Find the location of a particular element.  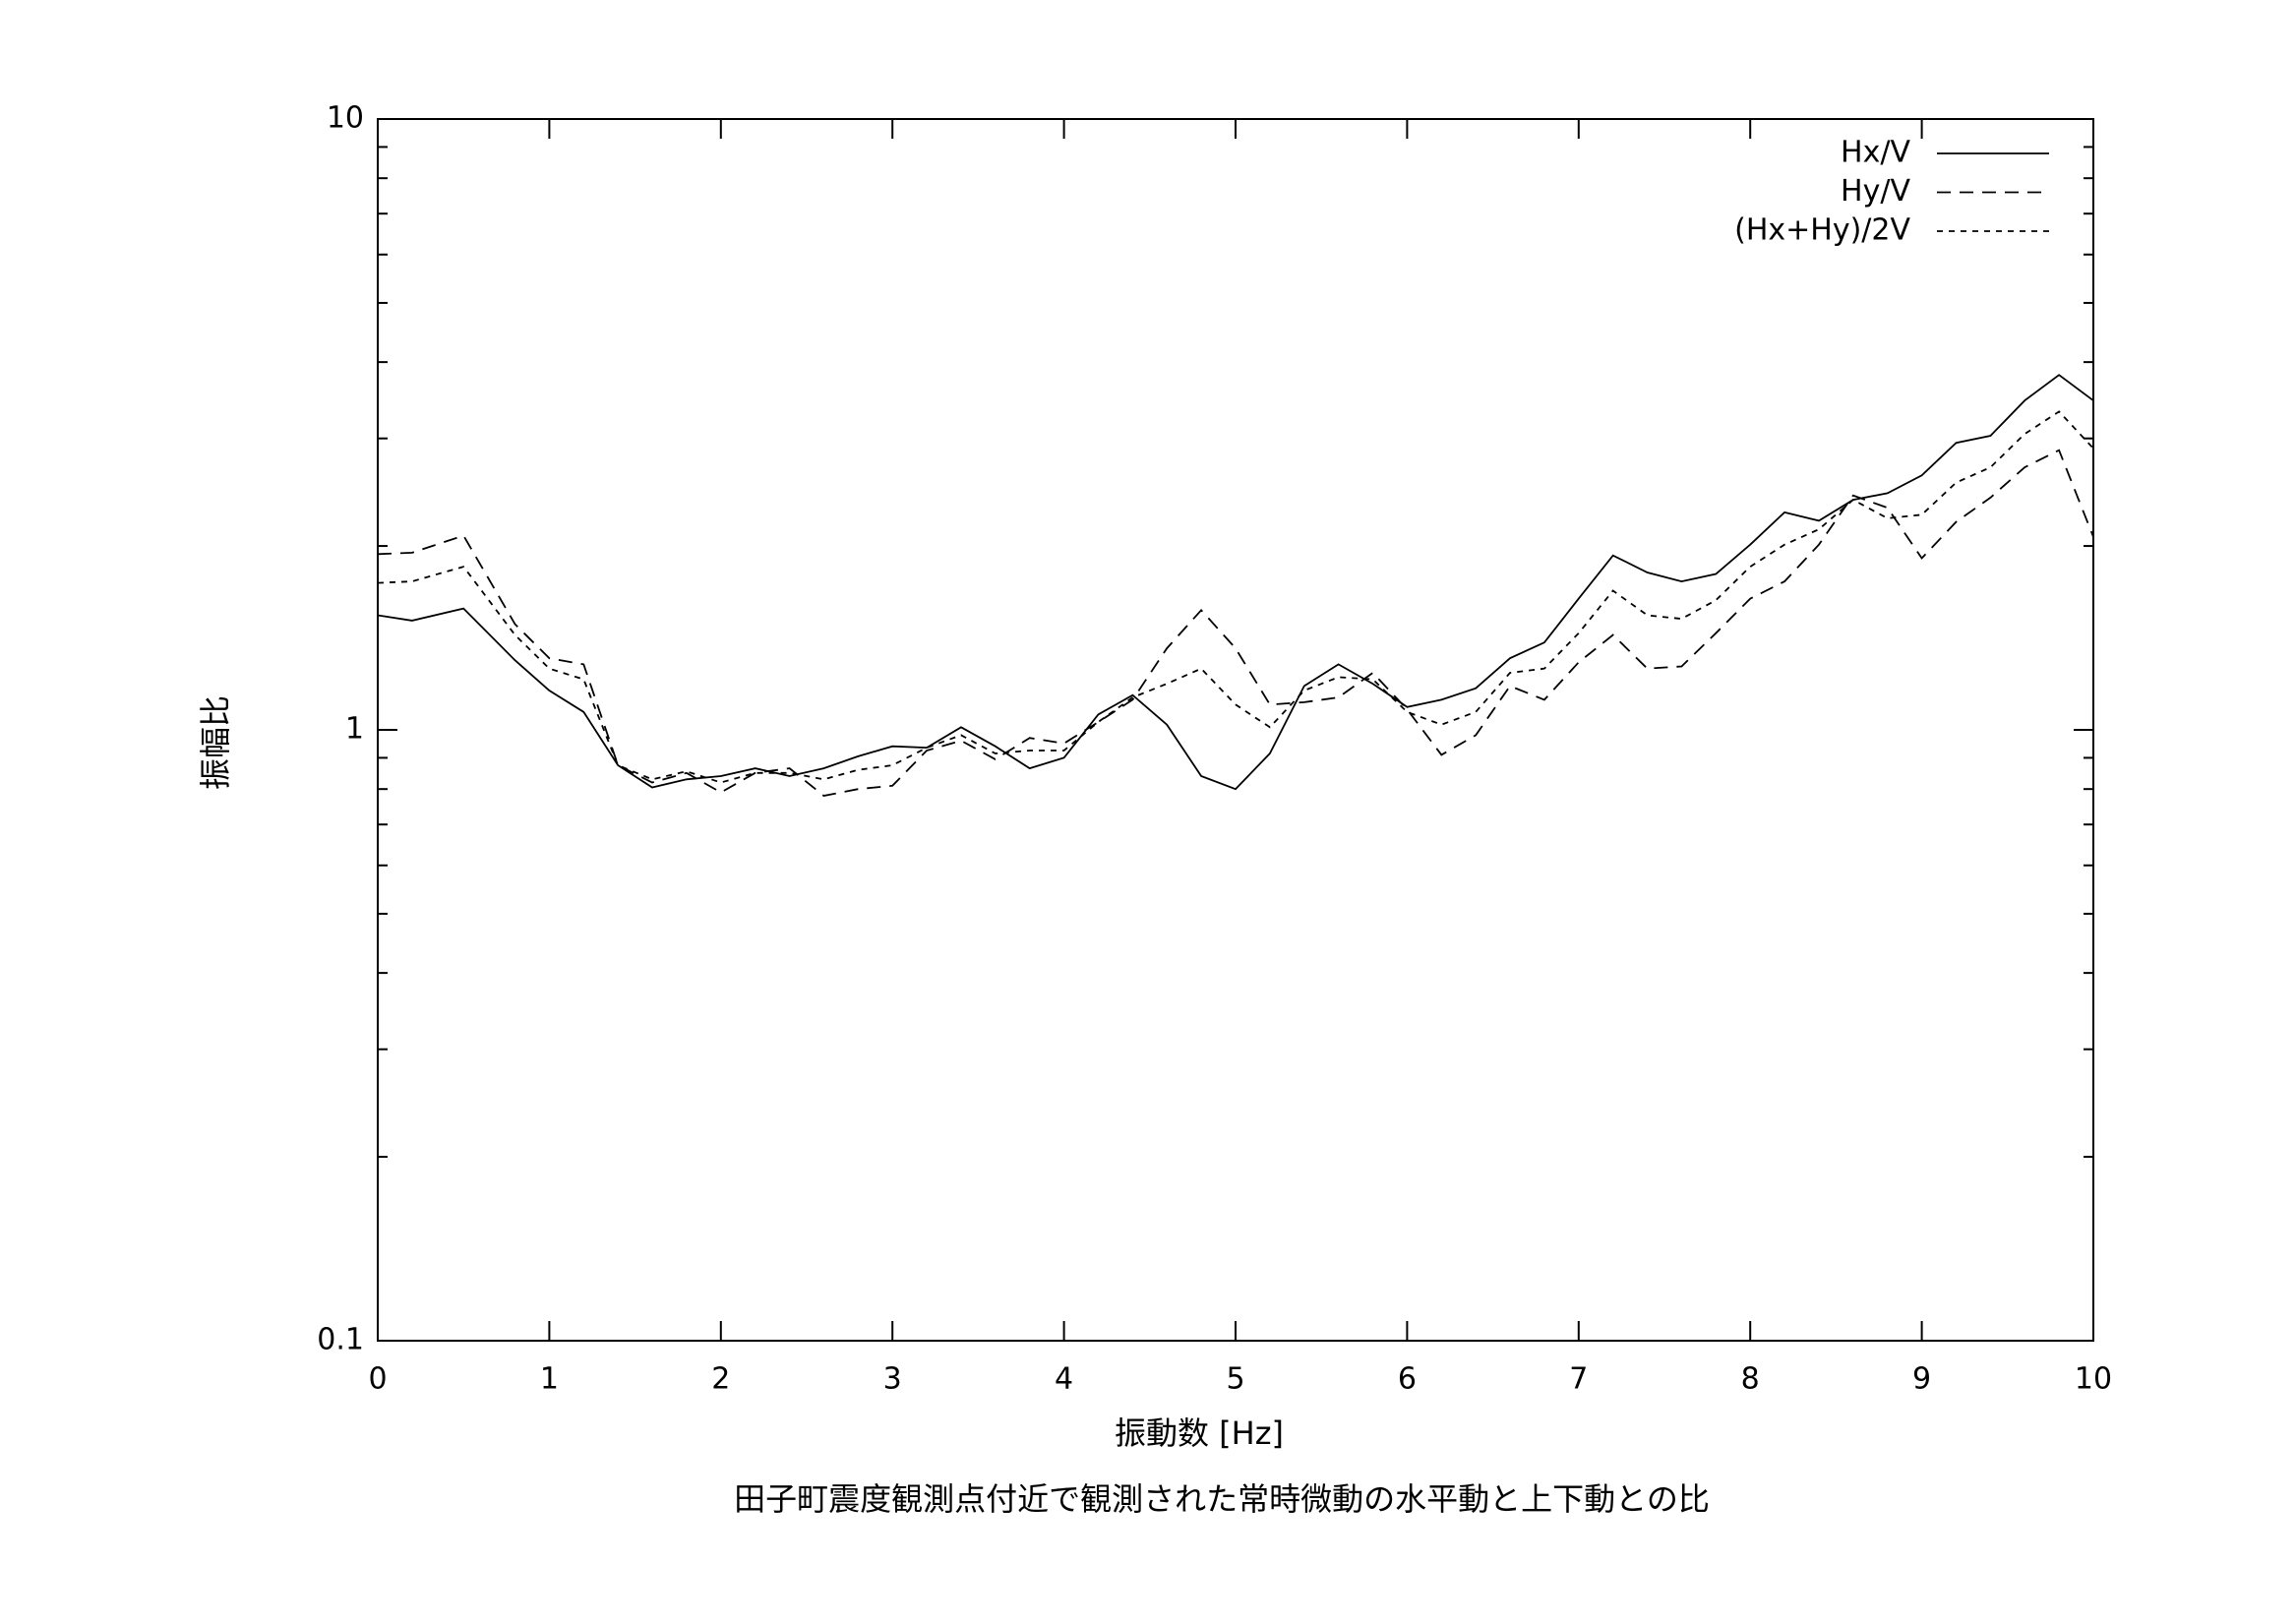

x-tick-label: 8 is located at coordinates (1750, 1379).